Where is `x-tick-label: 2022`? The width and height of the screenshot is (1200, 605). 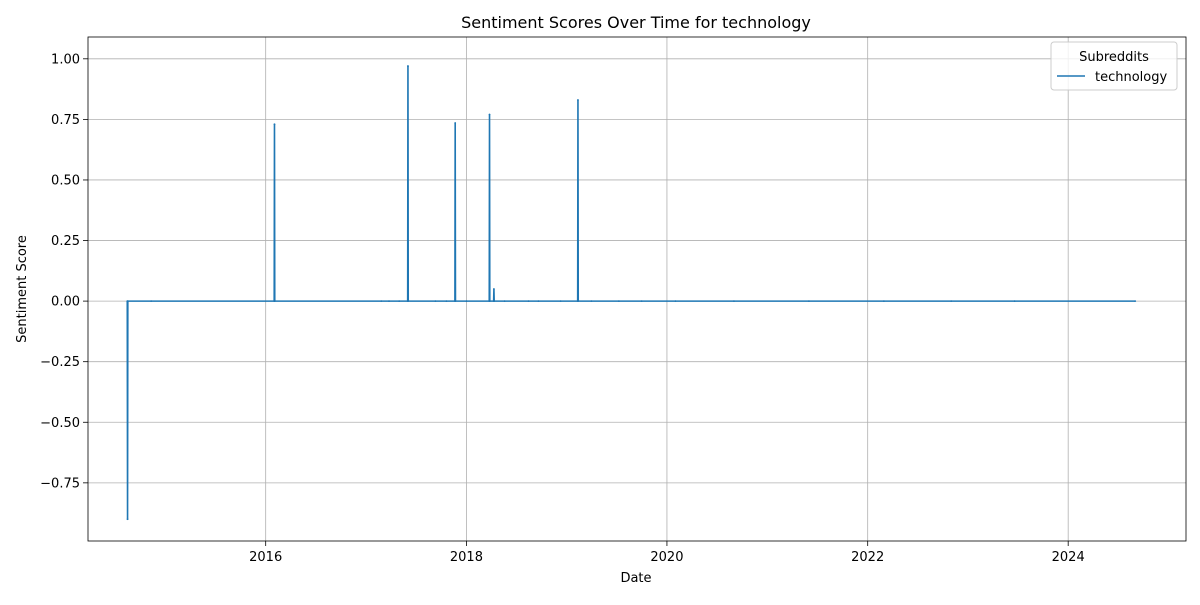
x-tick-label: 2022 is located at coordinates (867, 557).